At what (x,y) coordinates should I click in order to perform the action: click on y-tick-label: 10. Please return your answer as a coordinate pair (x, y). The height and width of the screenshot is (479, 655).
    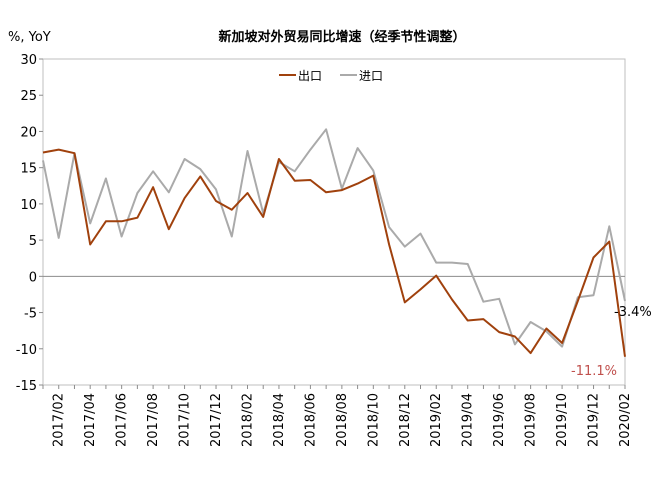
    Looking at the image, I should click on (28, 205).